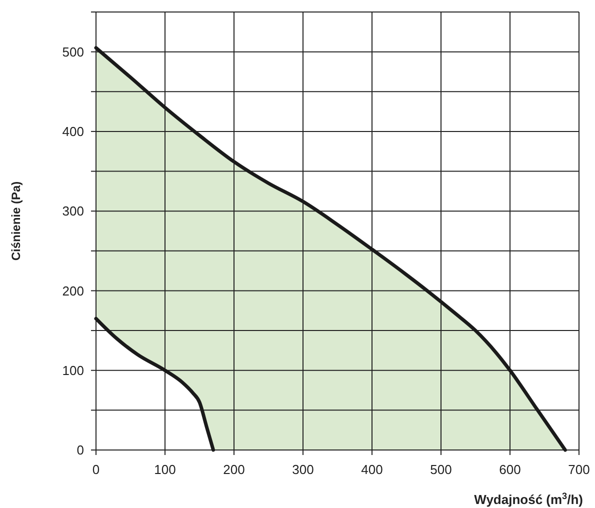 The width and height of the screenshot is (595, 508). What do you see at coordinates (510, 469) in the screenshot?
I see `x-tick-label: 600` at bounding box center [510, 469].